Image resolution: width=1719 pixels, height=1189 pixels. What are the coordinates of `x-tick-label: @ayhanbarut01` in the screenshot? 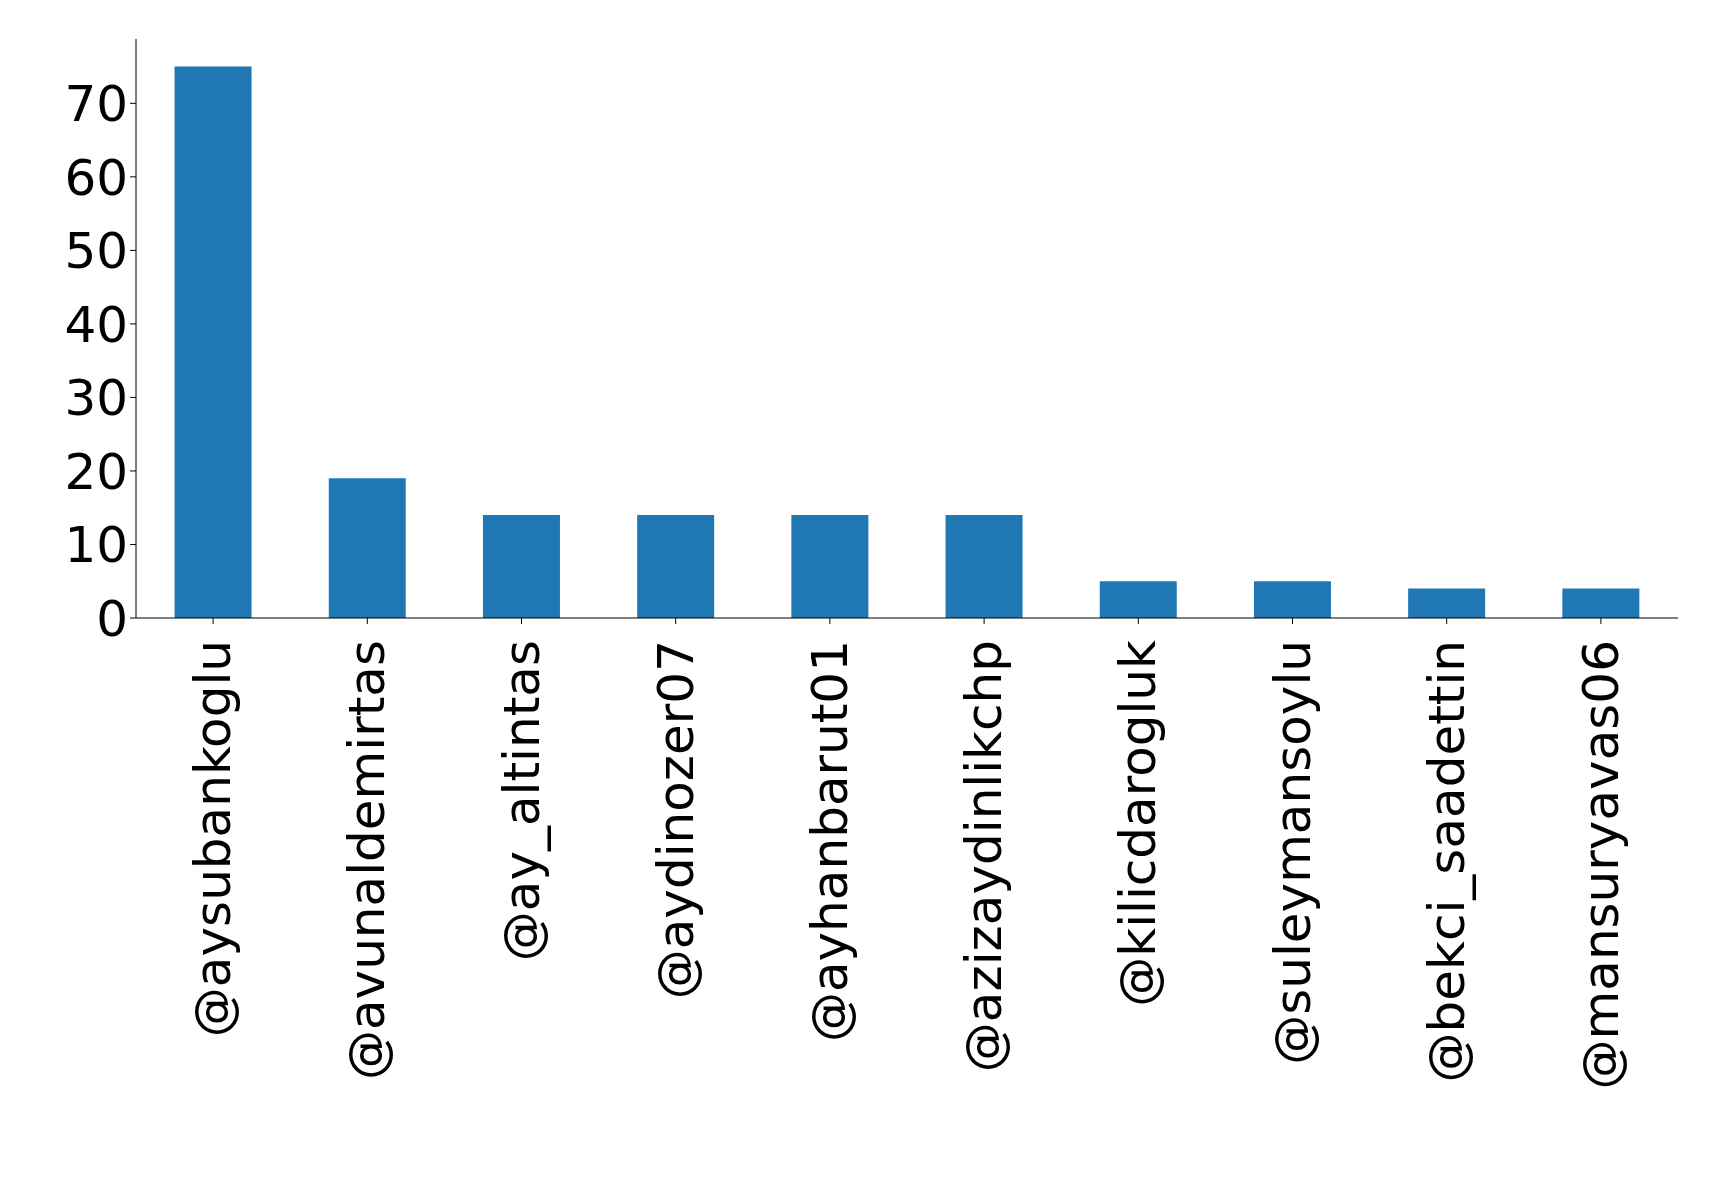 It's located at (829, 841).